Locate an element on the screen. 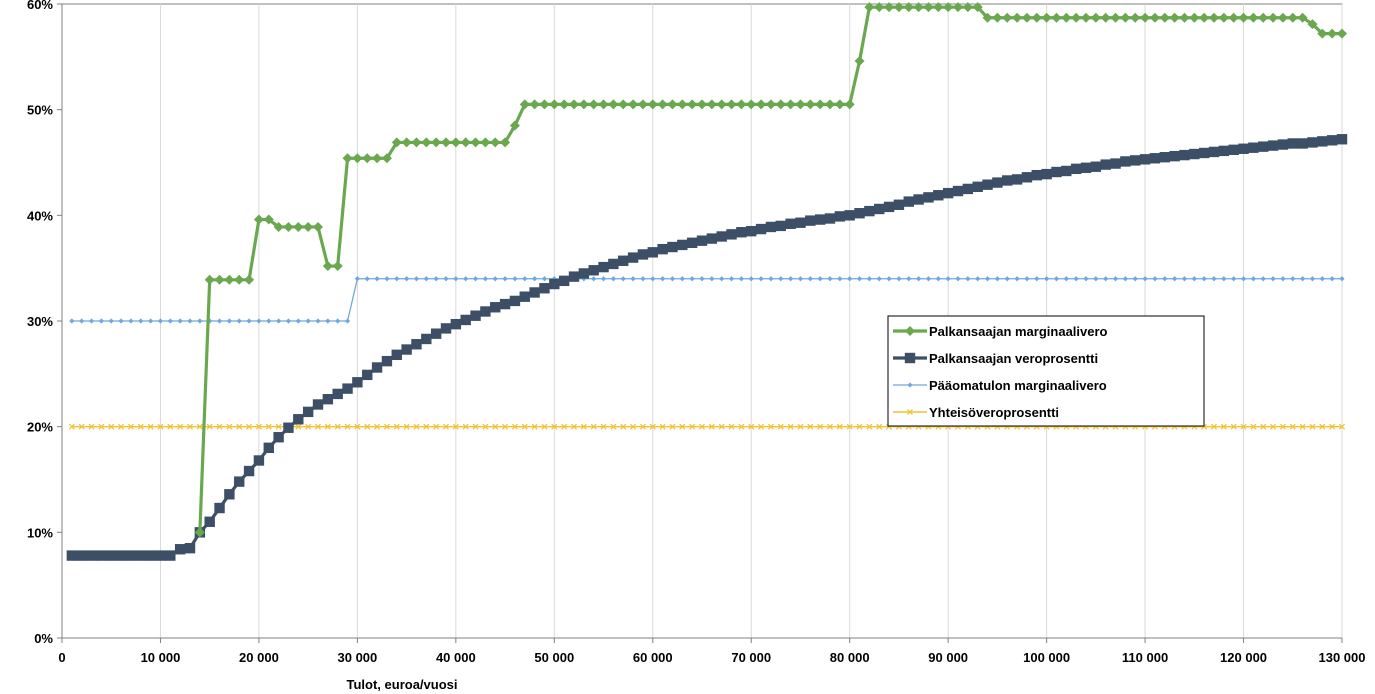  series-line is located at coordinates (706, 300).